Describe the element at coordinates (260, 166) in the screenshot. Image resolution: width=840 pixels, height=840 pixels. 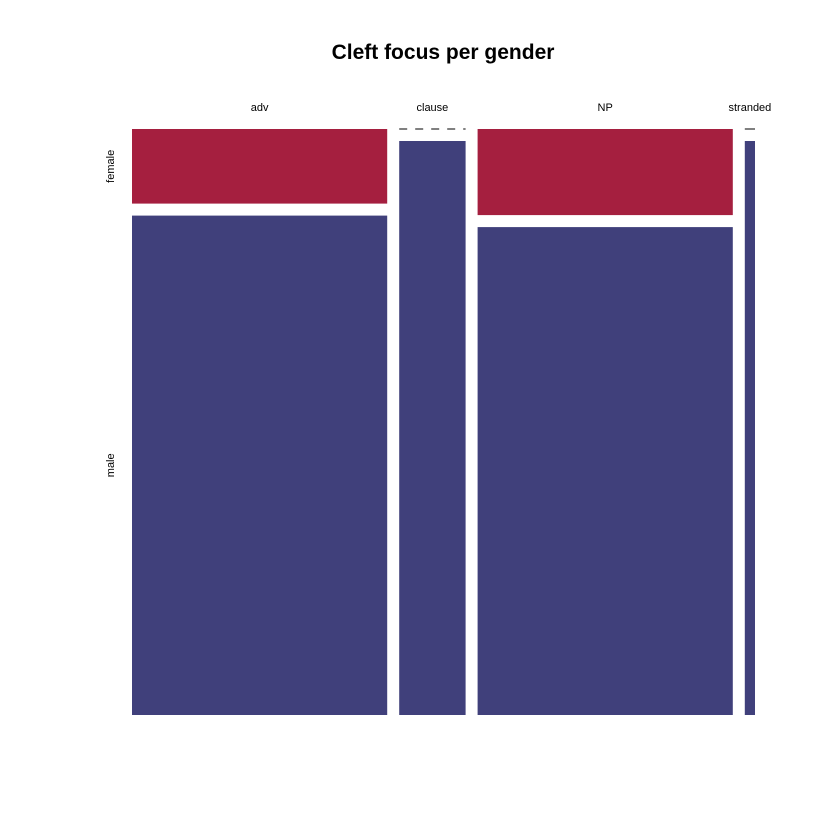
I see `tile-adv-female` at that location.